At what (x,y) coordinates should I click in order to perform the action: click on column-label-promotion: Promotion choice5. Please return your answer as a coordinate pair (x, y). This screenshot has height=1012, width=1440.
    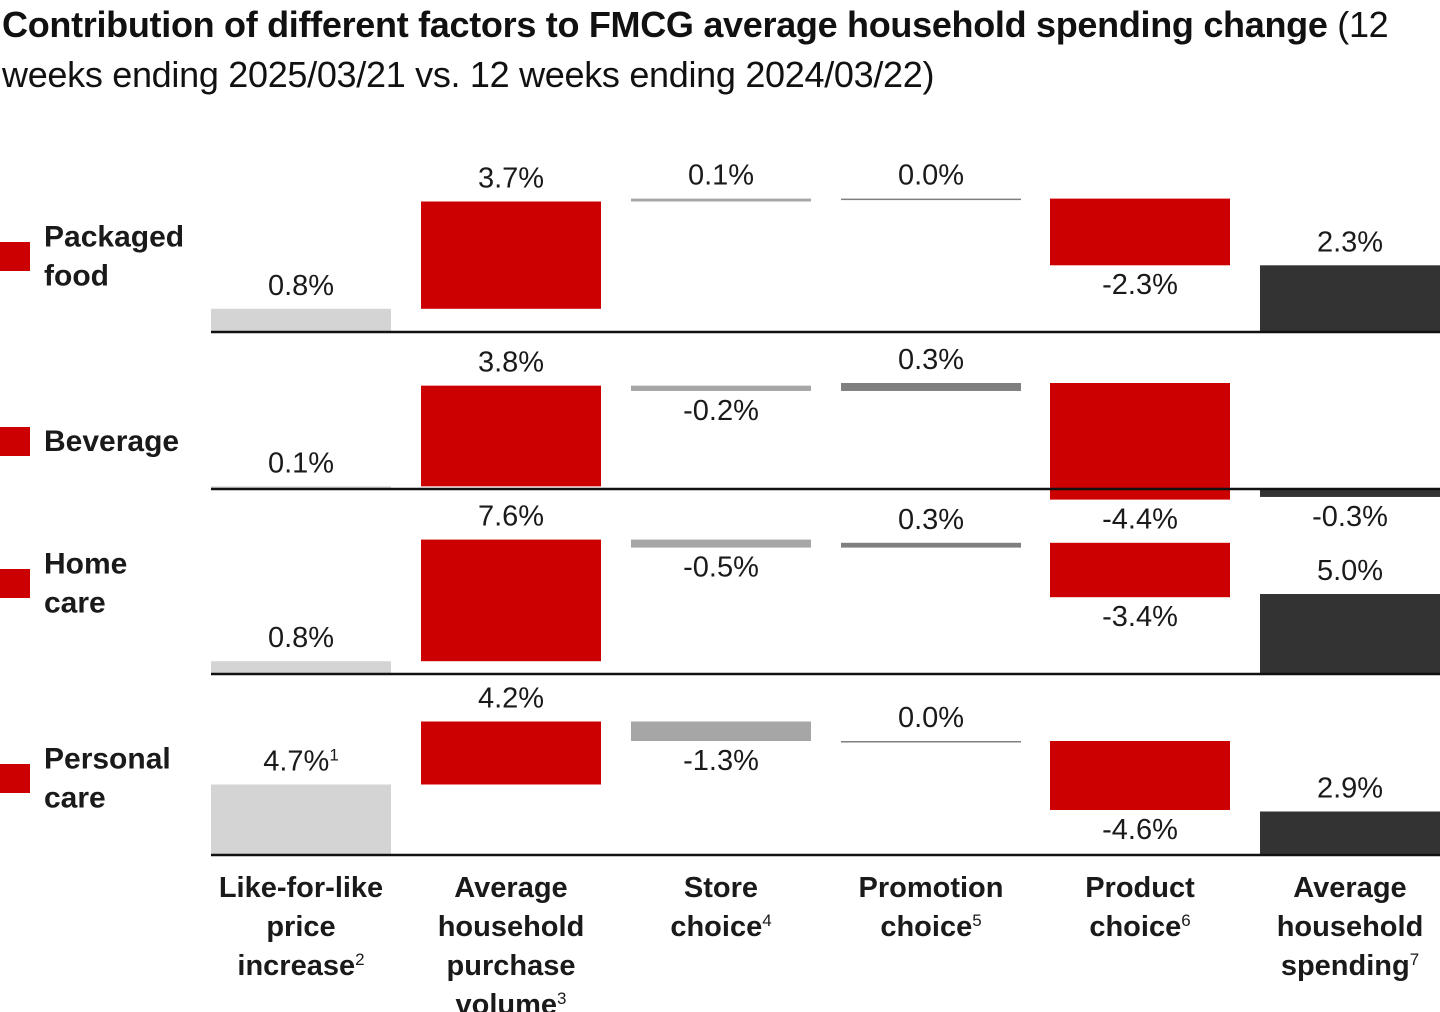
    Looking at the image, I should click on (931, 907).